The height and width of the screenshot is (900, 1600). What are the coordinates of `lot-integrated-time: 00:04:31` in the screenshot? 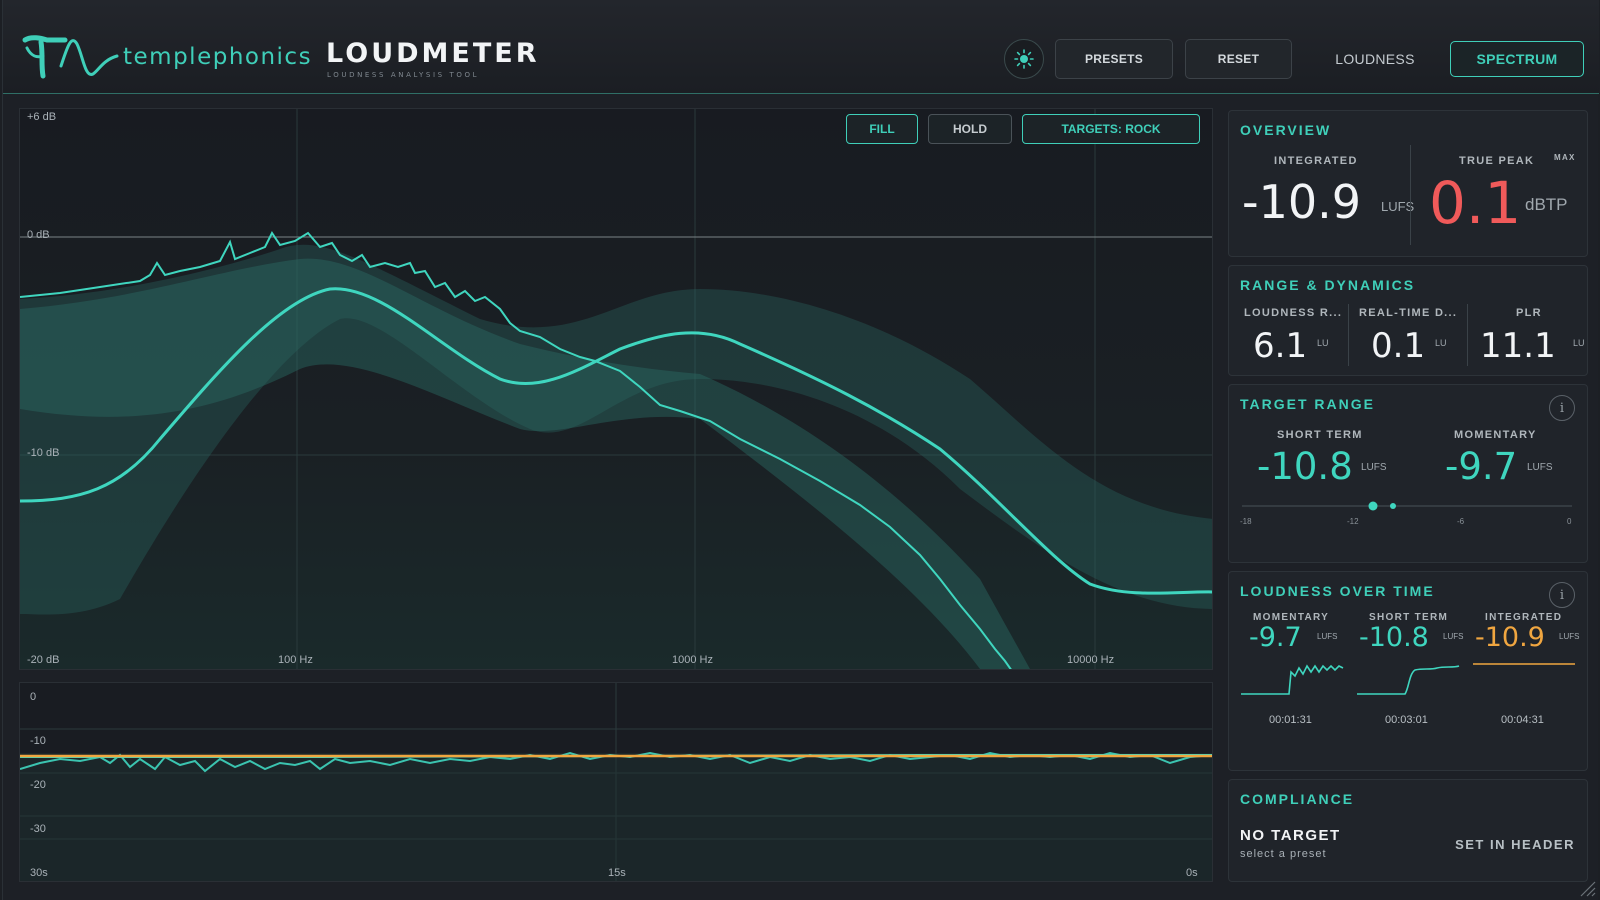 It's located at (1522, 720).